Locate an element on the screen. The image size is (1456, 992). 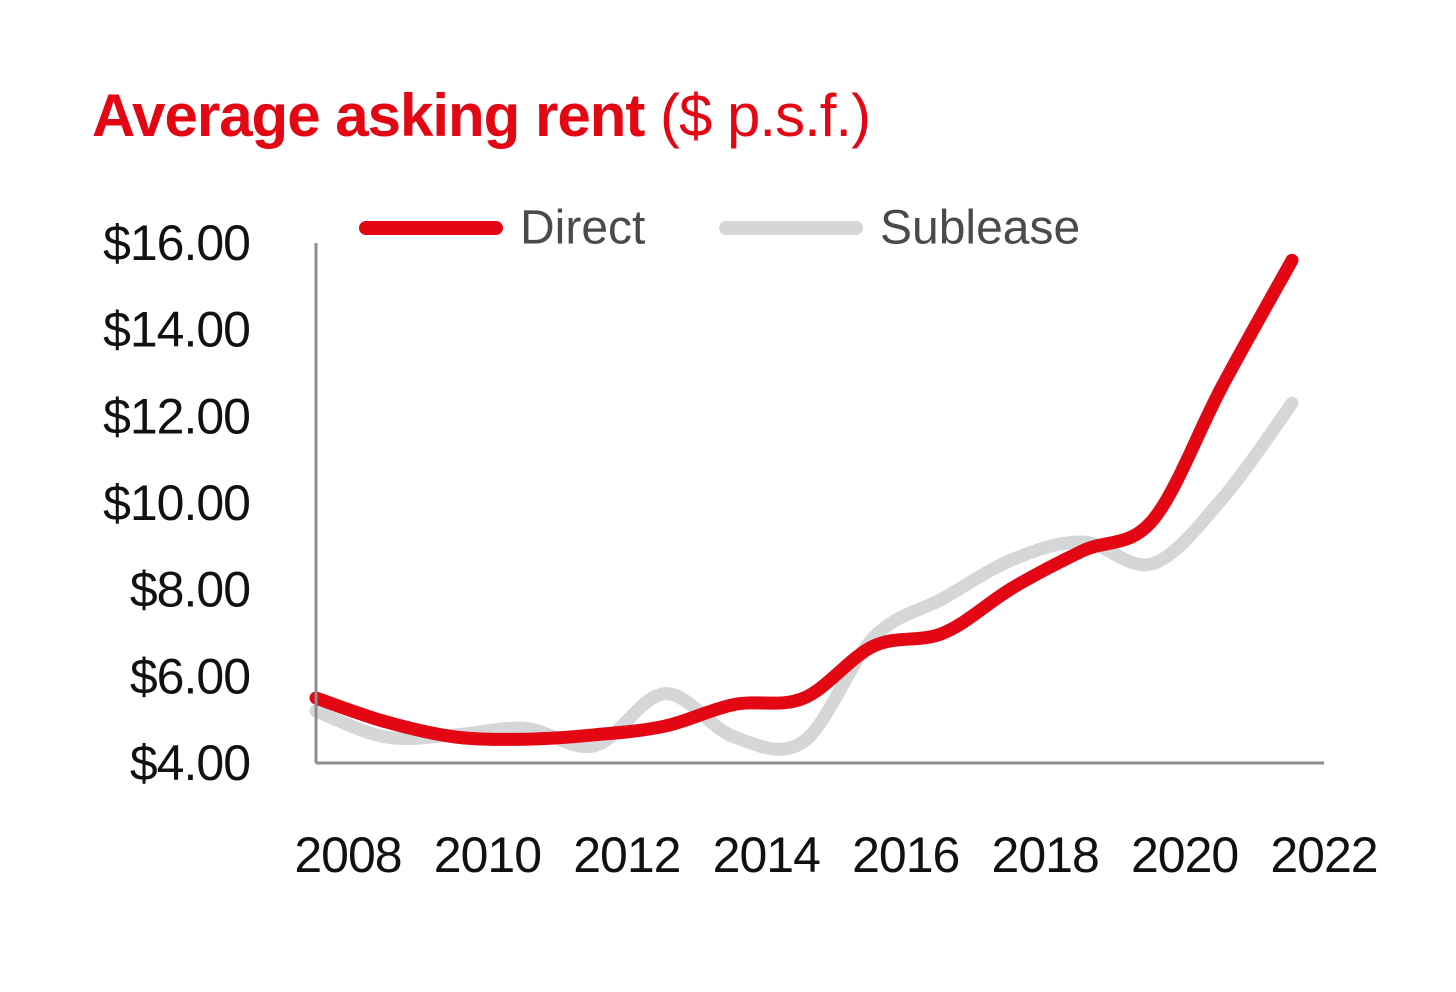
chart-title: Average asking rent ($ p.s.f.) is located at coordinates (481, 116).